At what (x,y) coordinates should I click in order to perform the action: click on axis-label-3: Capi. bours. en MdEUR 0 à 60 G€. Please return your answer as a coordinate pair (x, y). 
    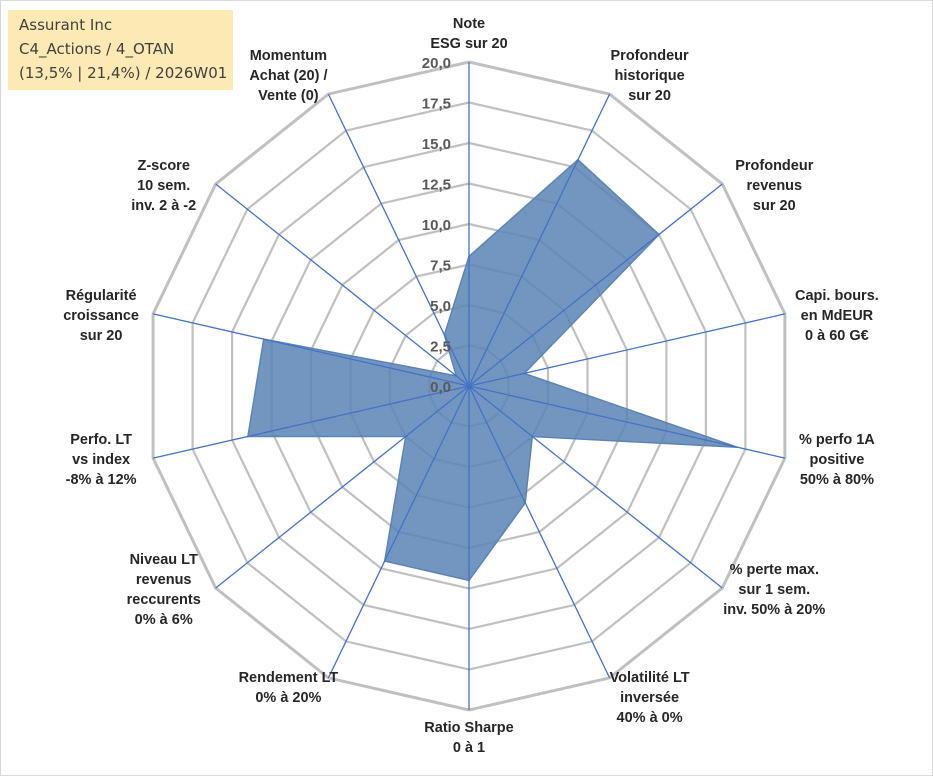
    Looking at the image, I should click on (837, 316).